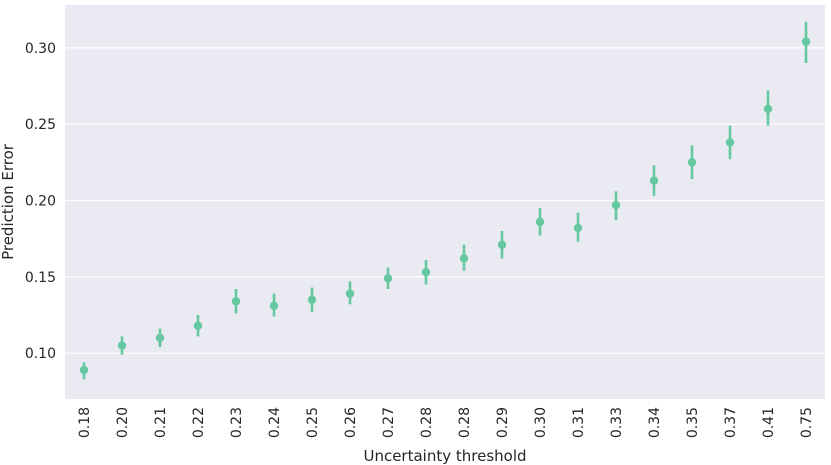  Describe the element at coordinates (444, 456) in the screenshot. I see `x-axis-label: Uncertainty threshold` at that location.